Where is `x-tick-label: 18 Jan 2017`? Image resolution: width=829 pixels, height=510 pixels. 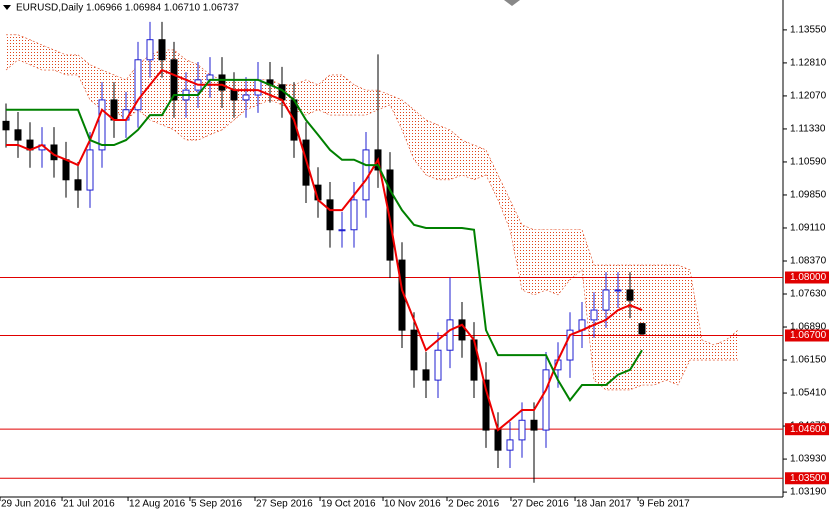
x-tick-label: 18 Jan 2017 is located at coordinates (603, 504).